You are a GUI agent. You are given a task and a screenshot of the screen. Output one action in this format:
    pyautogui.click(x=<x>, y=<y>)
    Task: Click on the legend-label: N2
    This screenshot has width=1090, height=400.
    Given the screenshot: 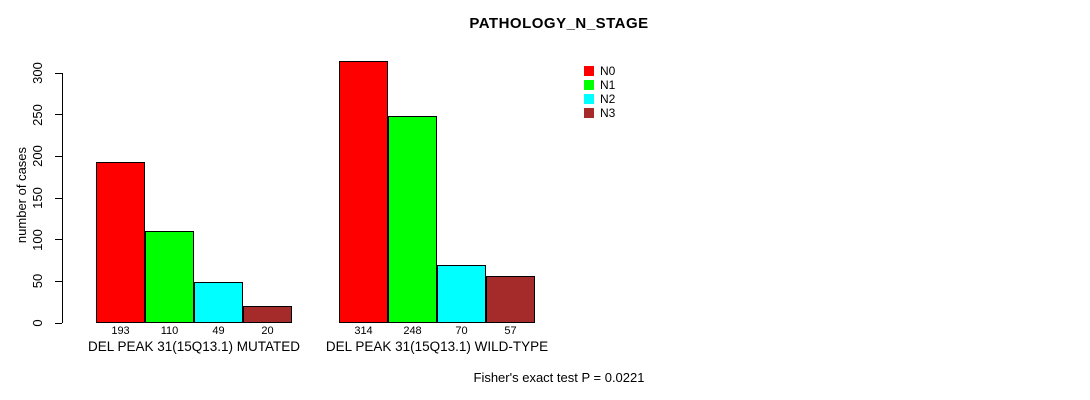 What is the action you would take?
    pyautogui.click(x=608, y=99)
    